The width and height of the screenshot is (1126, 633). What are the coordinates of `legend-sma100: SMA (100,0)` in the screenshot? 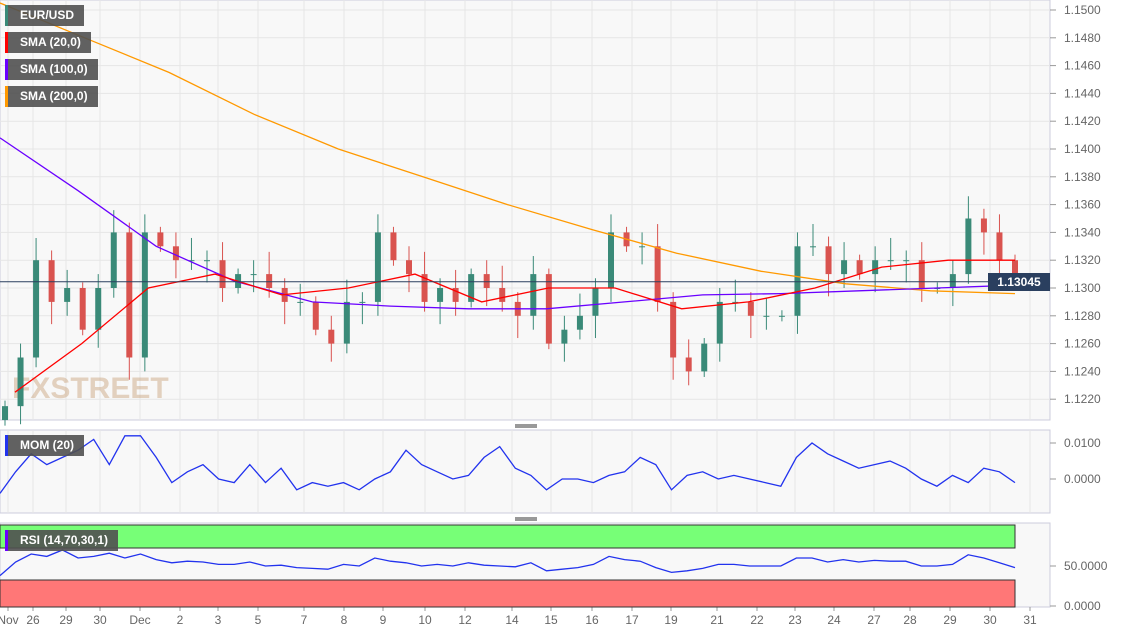 It's located at (51, 69).